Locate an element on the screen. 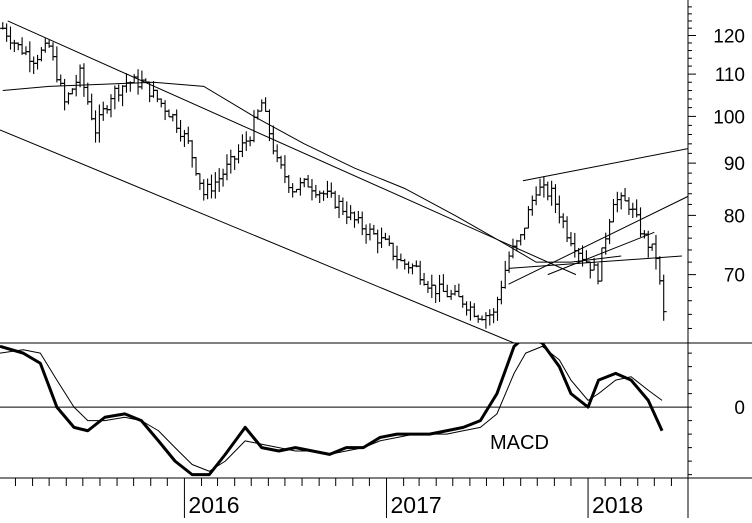 This screenshot has width=752, height=523. y-tick-label: 100 is located at coordinates (729, 117).